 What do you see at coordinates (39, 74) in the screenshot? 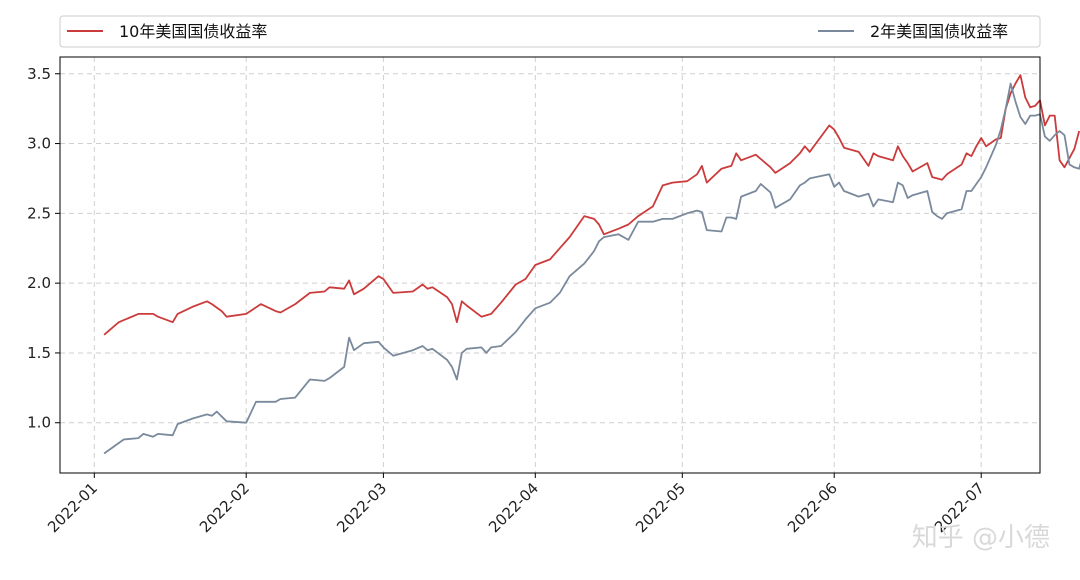
I see `y-tick-label: 3.5` at bounding box center [39, 74].